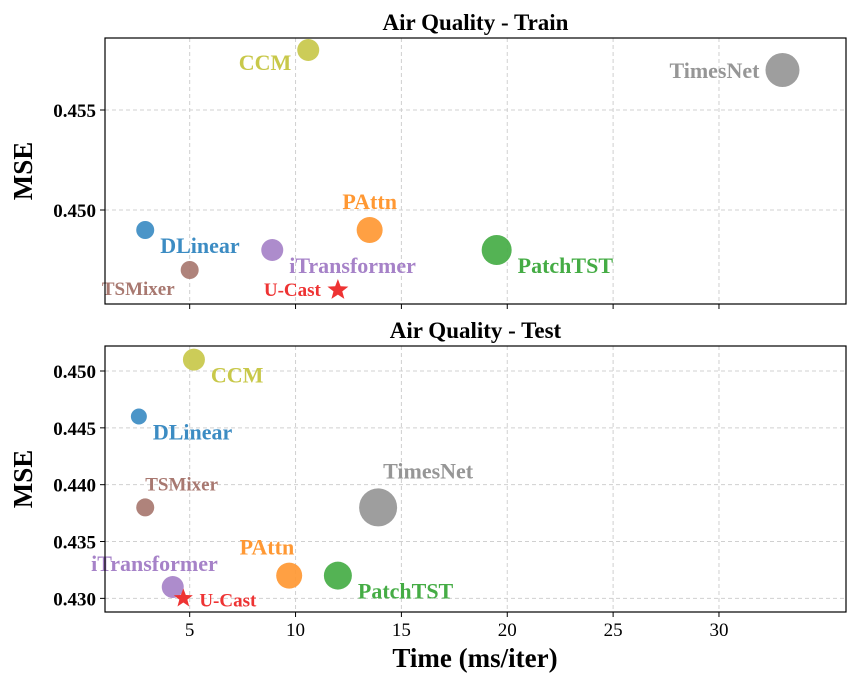 The width and height of the screenshot is (859, 686). What do you see at coordinates (23, 479) in the screenshot?
I see `test-ylabel: MSE` at bounding box center [23, 479].